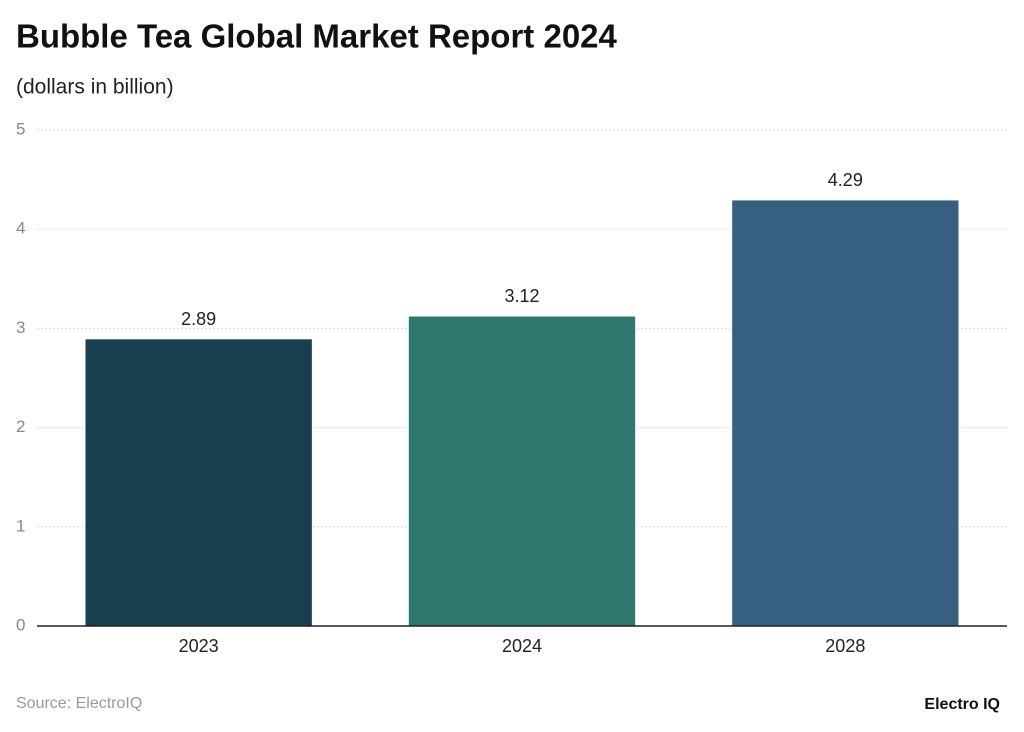 This screenshot has height=732, width=1024. Describe the element at coordinates (95, 87) in the screenshot. I see `chart-subtitle: (dollars in billion)` at that location.